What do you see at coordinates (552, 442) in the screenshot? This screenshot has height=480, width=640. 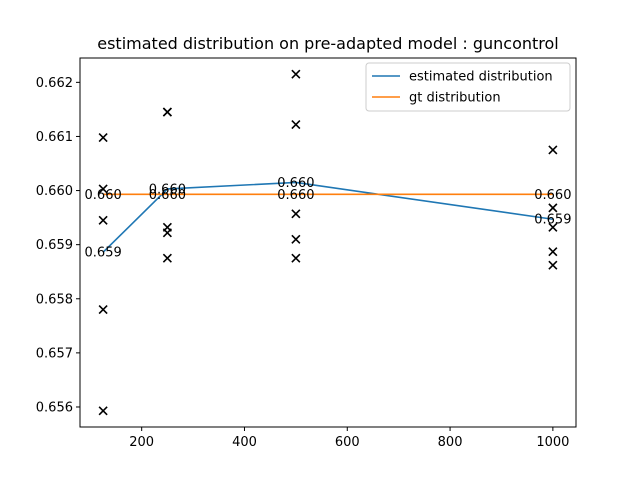 I see `x-tick-label: 1000` at bounding box center [552, 442].